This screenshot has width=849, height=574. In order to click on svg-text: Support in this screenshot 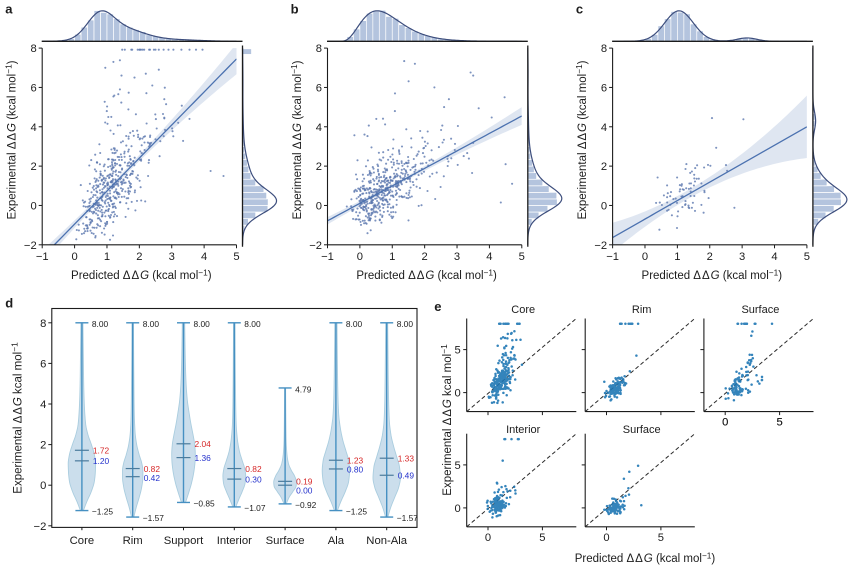, I will do `click(184, 541)`.